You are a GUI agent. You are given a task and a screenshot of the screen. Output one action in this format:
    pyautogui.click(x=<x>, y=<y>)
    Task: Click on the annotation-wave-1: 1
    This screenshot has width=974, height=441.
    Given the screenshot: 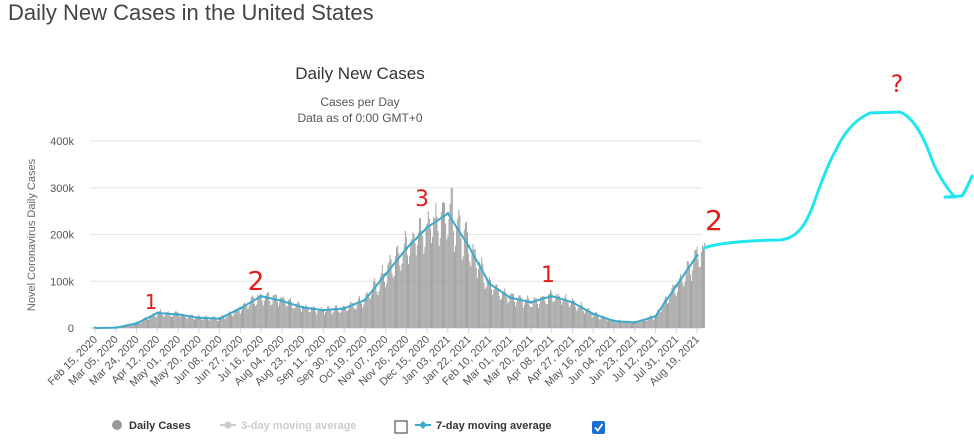 What is the action you would take?
    pyautogui.click(x=151, y=302)
    